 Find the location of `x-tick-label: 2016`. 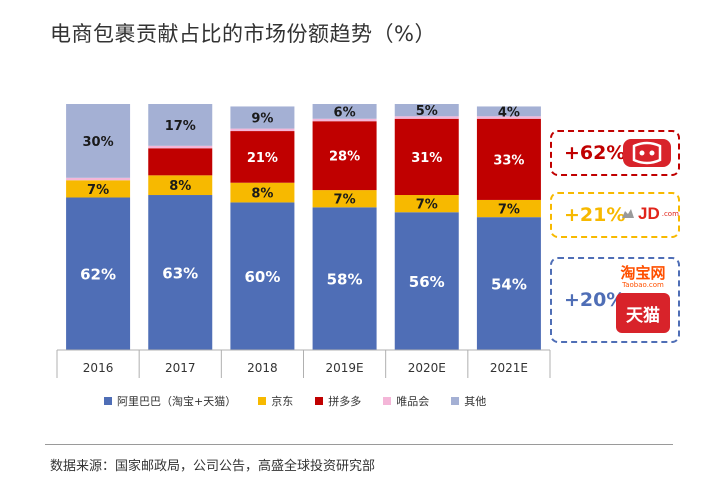

x-tick-label: 2016 is located at coordinates (98, 368).